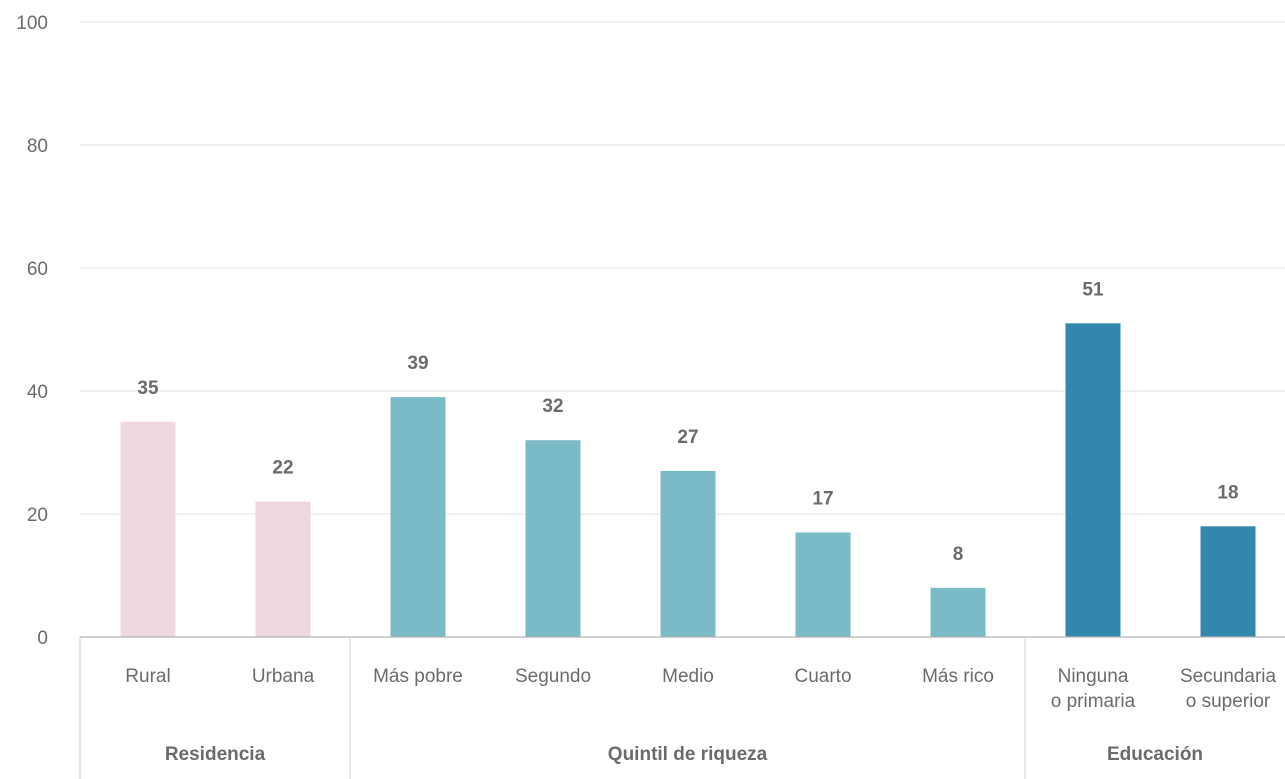 This screenshot has height=779, width=1285. Describe the element at coordinates (687, 437) in the screenshot. I see `value-label: 27` at that location.